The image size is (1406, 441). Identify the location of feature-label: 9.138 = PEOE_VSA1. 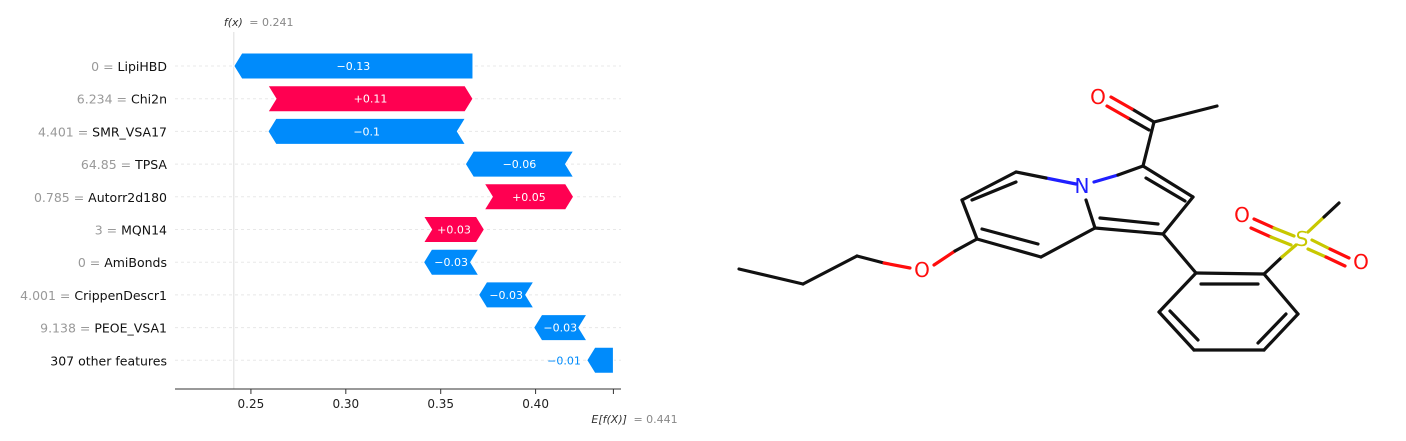
(103, 328).